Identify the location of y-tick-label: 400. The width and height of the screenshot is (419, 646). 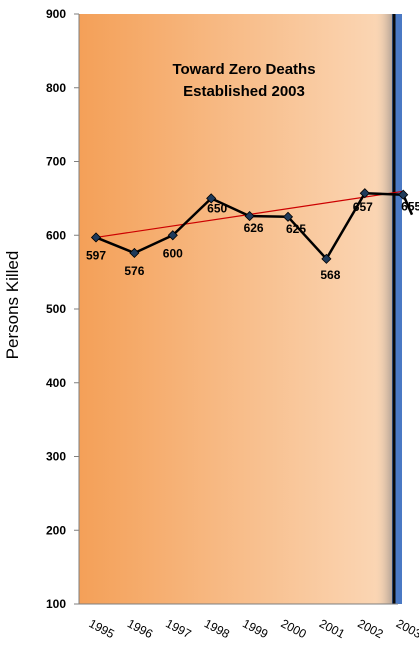
(56, 383).